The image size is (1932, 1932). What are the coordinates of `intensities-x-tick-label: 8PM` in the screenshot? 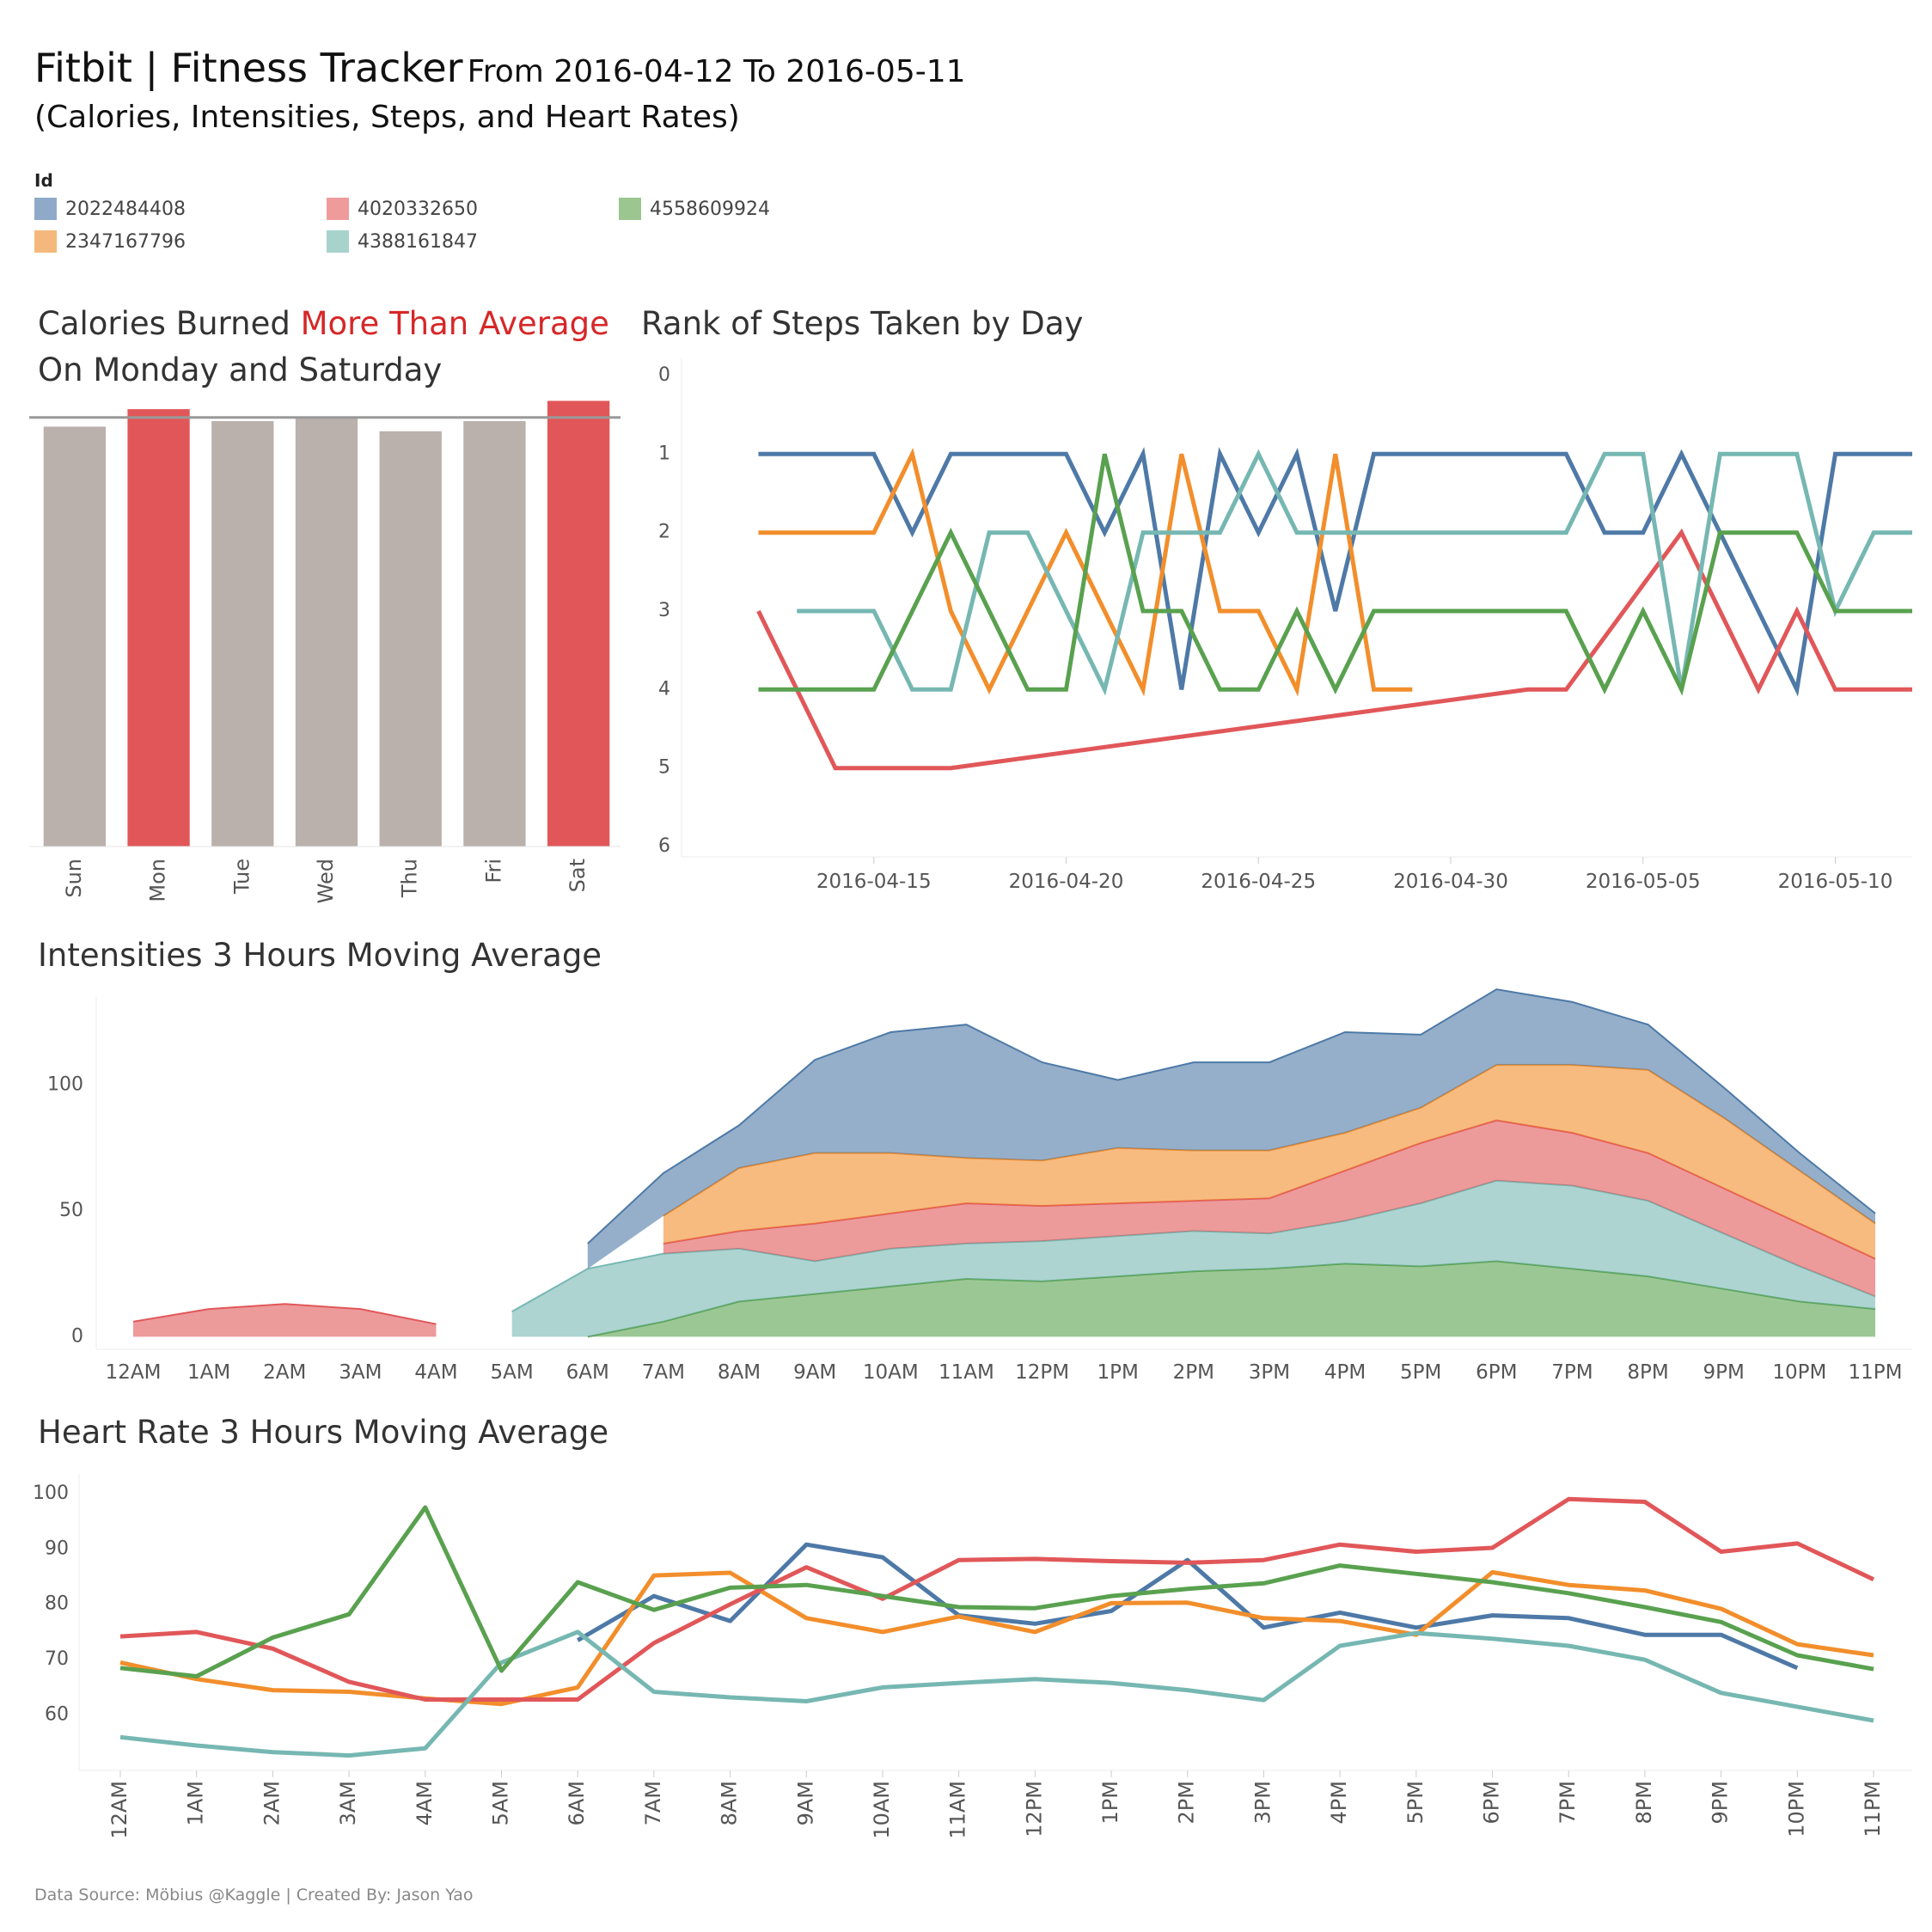 It's located at (1647, 1372).